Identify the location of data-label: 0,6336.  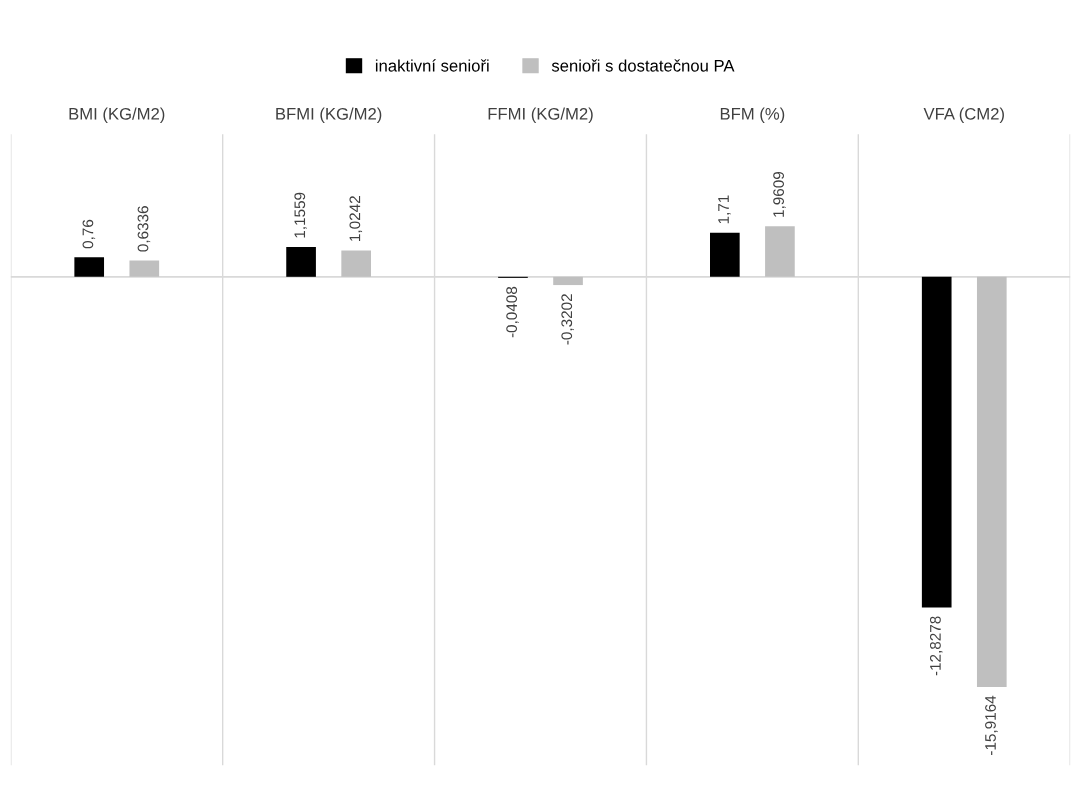
(144, 229).